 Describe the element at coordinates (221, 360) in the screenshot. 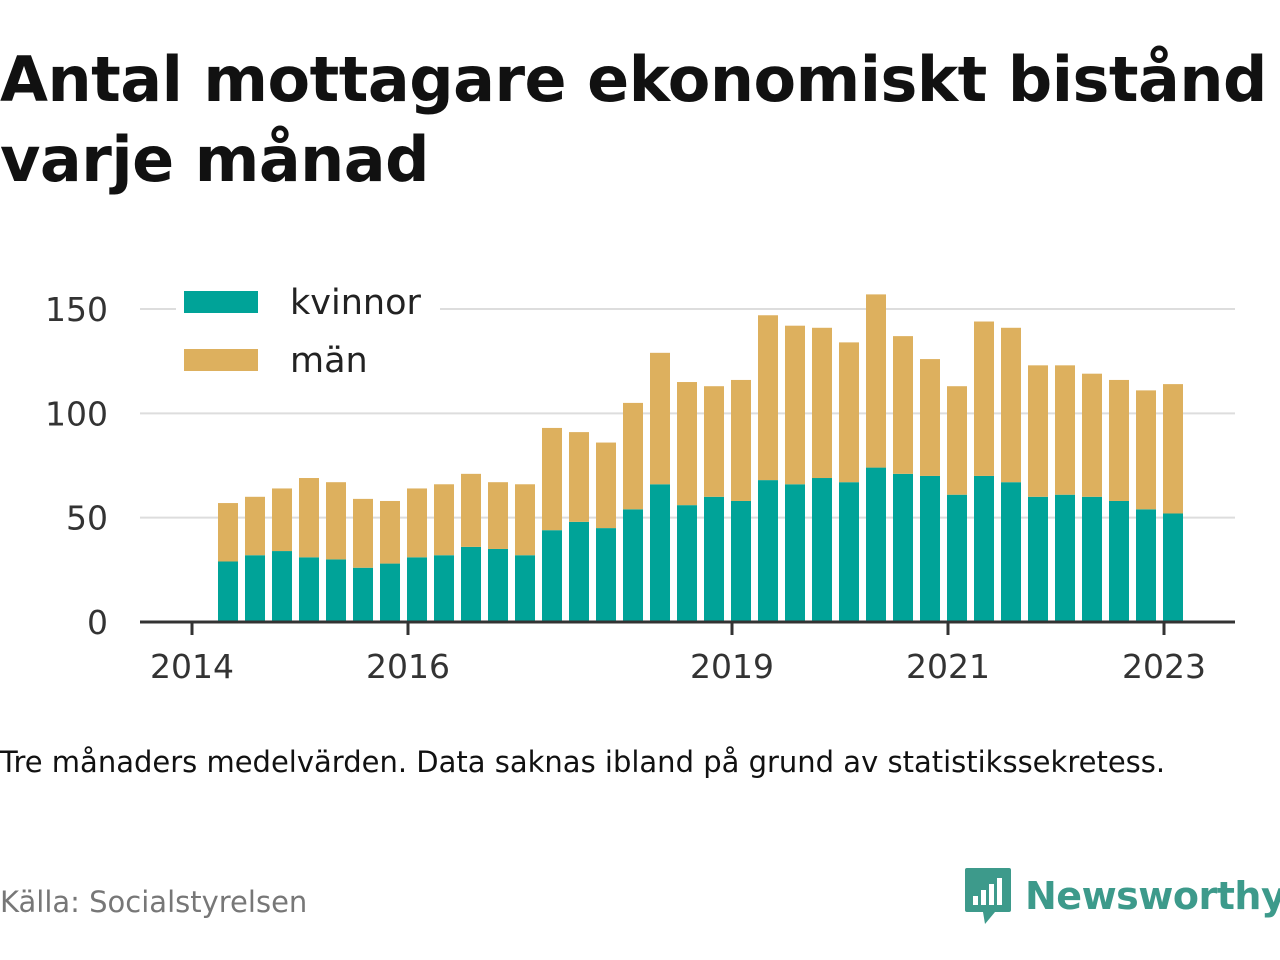

I see `legend-swatch-man` at that location.